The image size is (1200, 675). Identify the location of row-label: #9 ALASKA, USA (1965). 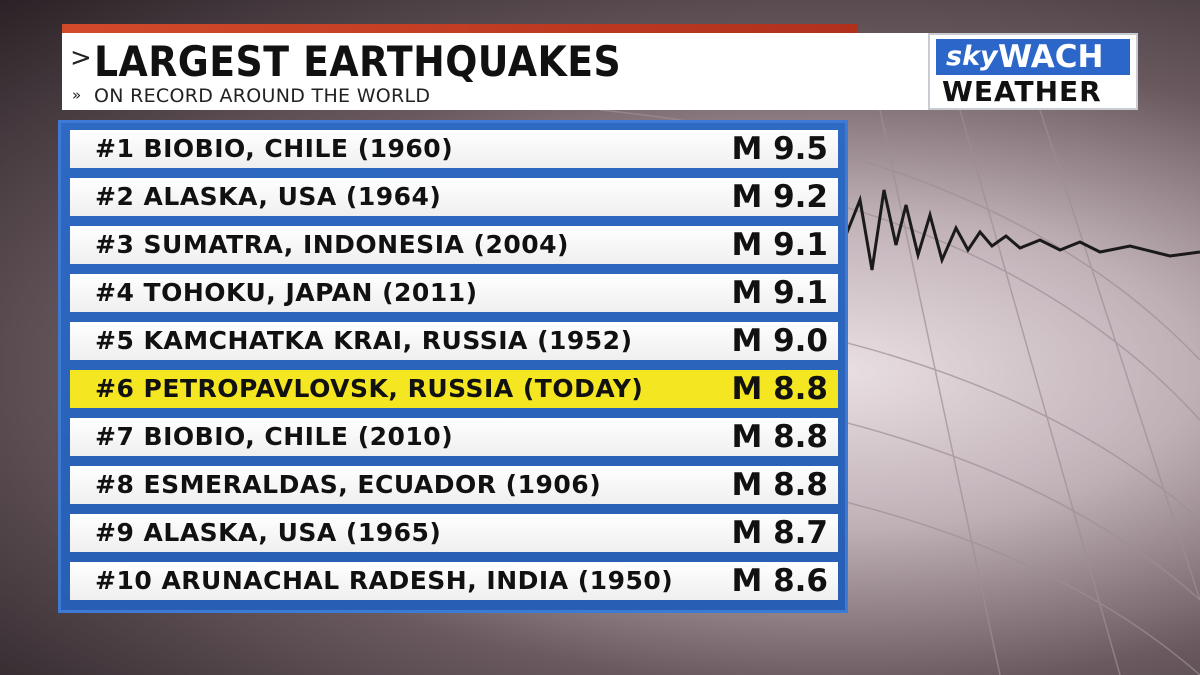
(268, 532).